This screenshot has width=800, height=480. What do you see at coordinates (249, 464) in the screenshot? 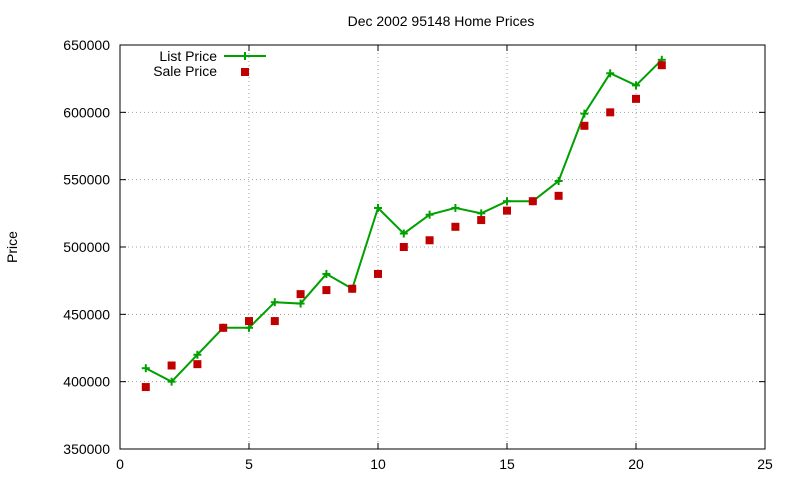
I see `x-tick-label: 5` at bounding box center [249, 464].